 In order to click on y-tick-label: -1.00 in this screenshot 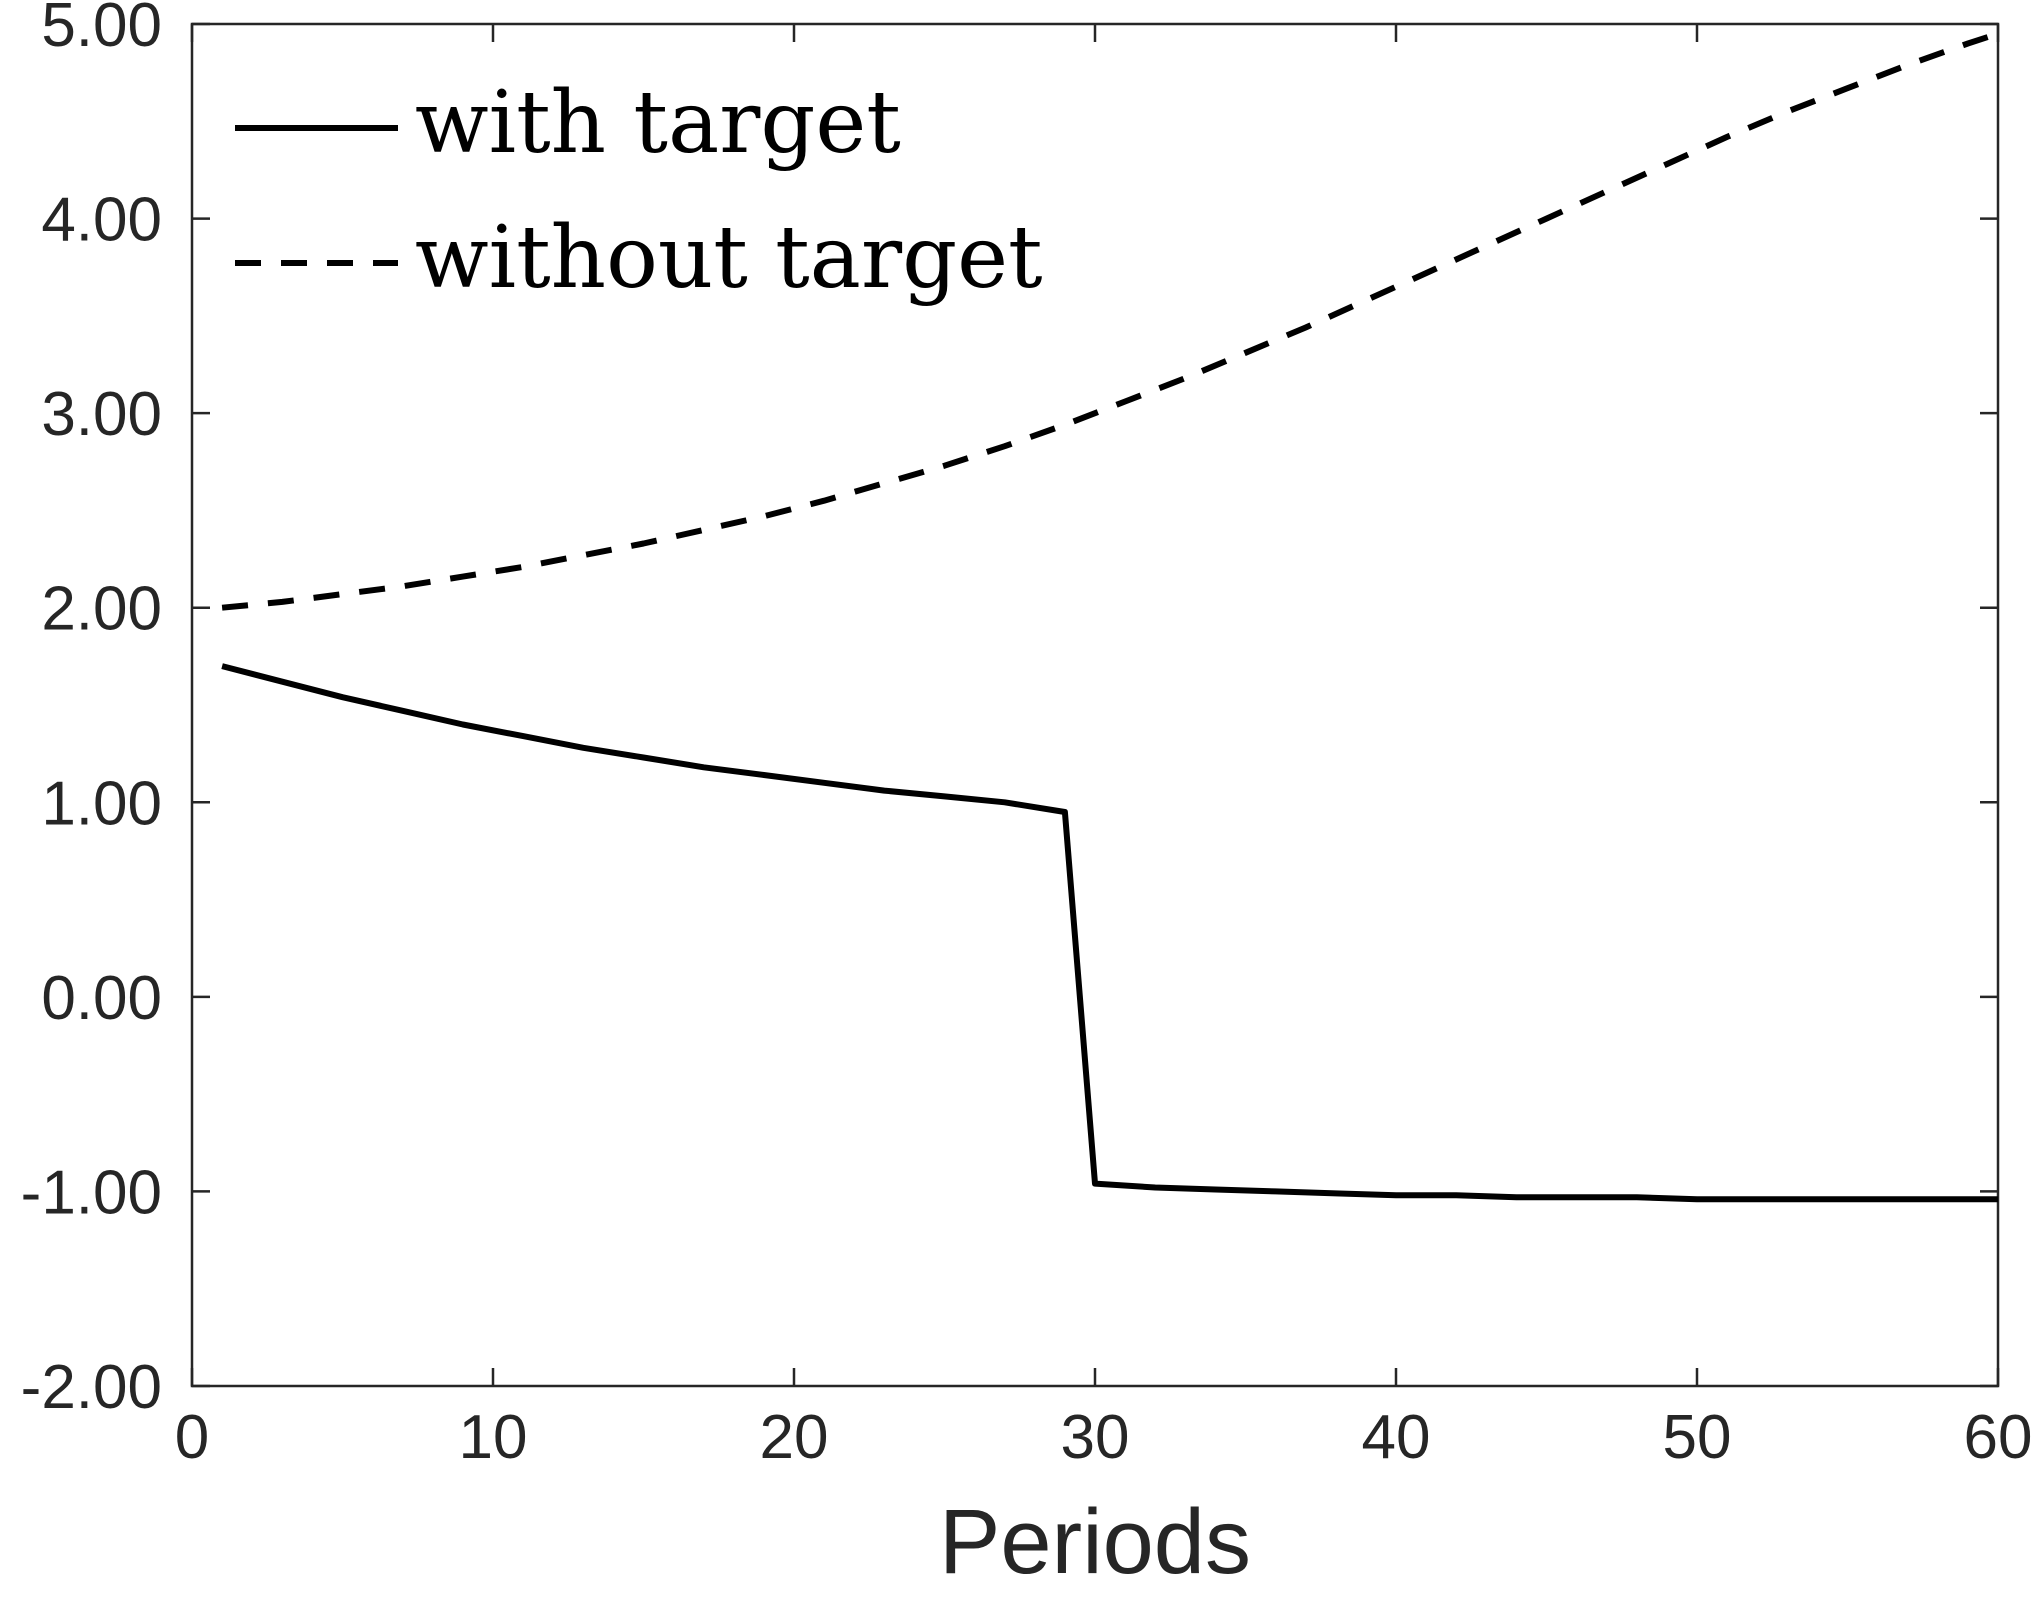, I will do `click(91, 1192)`.